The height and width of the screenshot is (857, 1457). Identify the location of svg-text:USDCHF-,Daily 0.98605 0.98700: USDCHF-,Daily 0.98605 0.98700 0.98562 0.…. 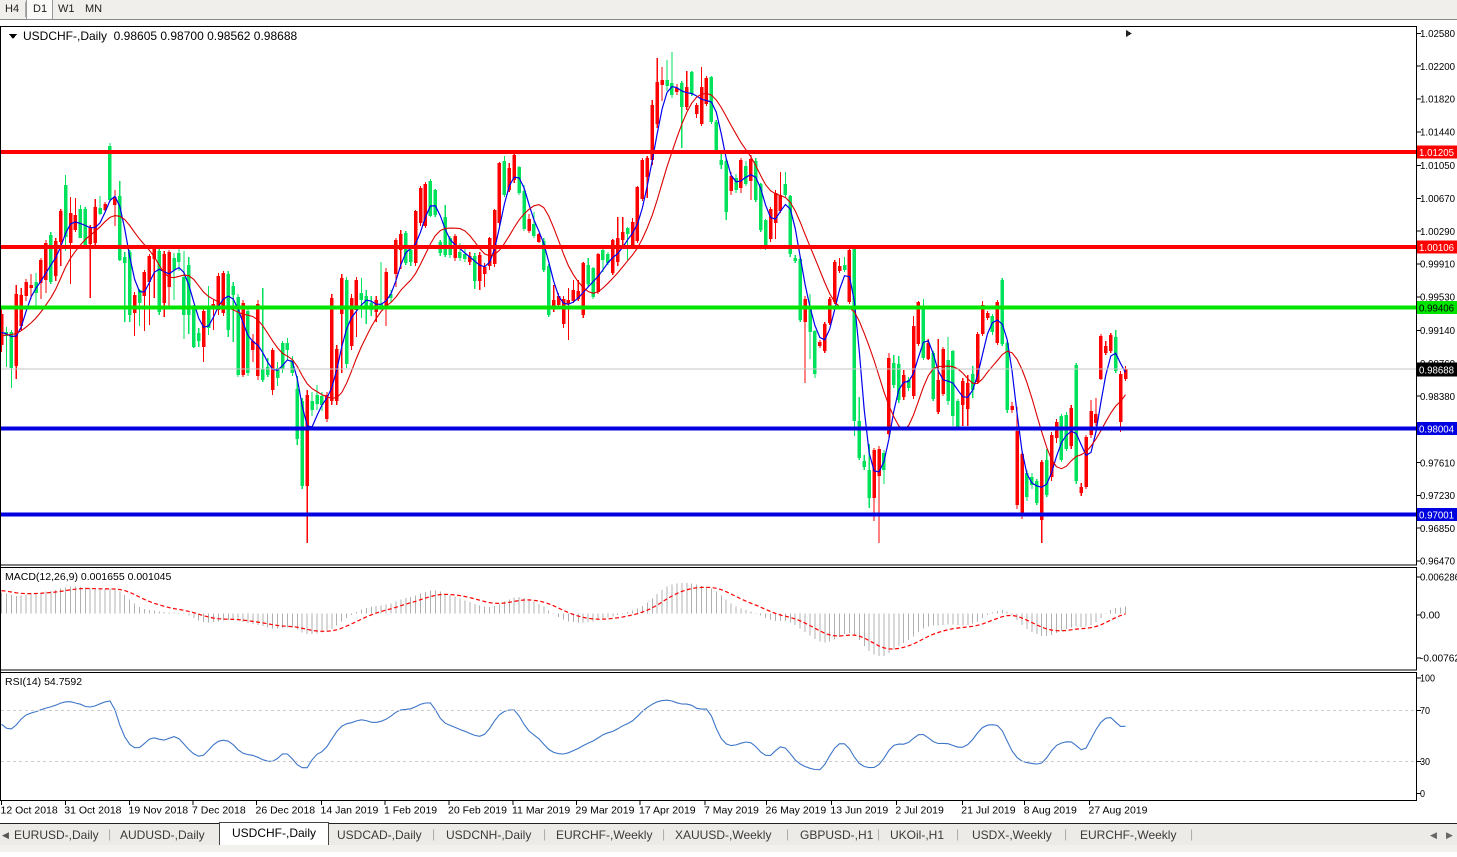
(160, 36).